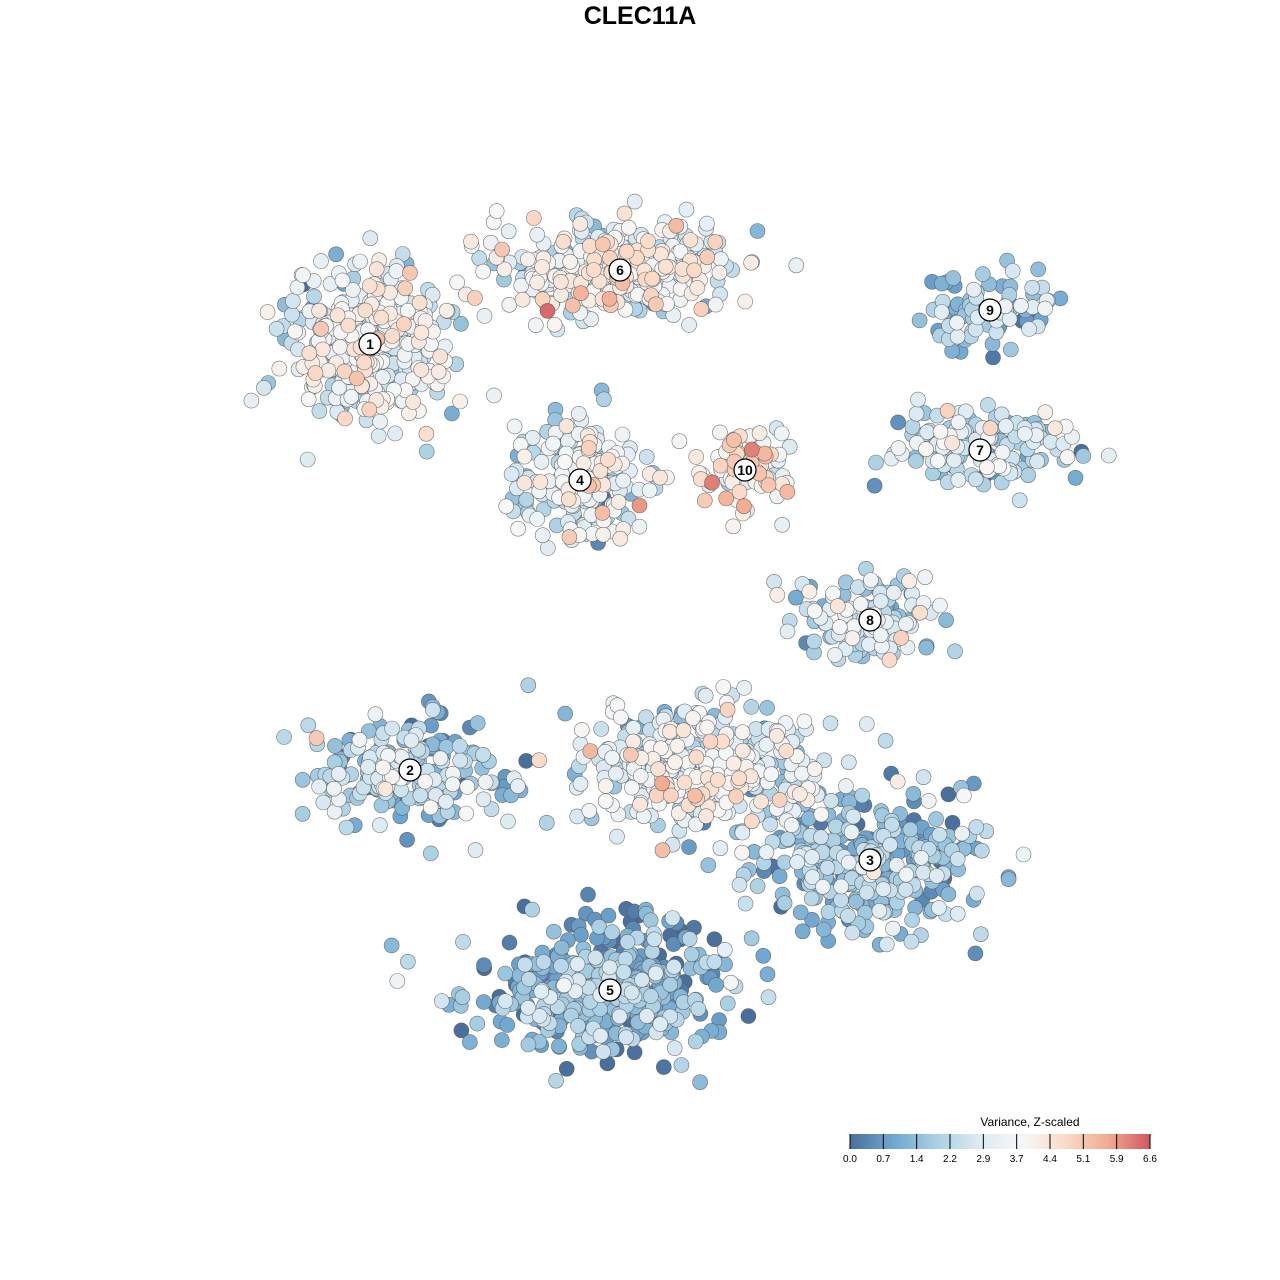 This screenshot has height=1280, width=1280. I want to click on legend-title: Variance, Z-scaled, so click(1030, 1122).